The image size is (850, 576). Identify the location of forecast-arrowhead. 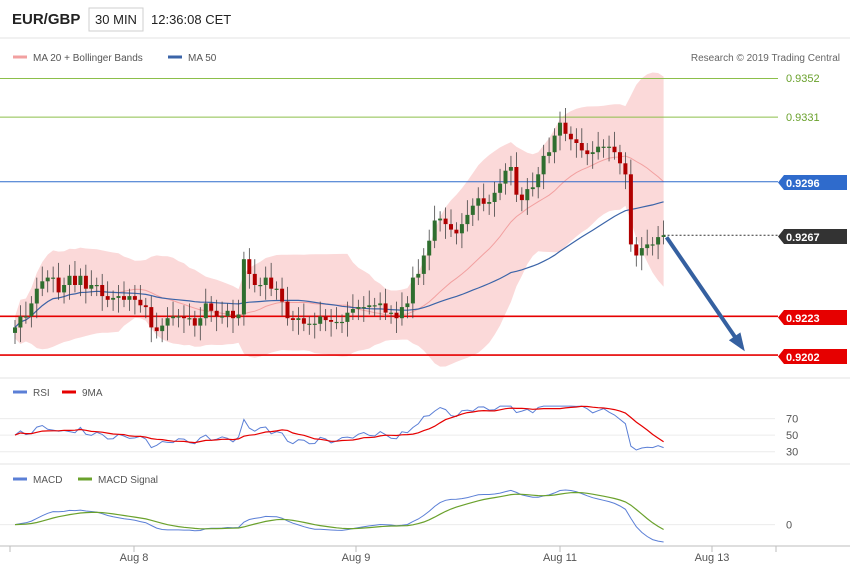
(736, 342).